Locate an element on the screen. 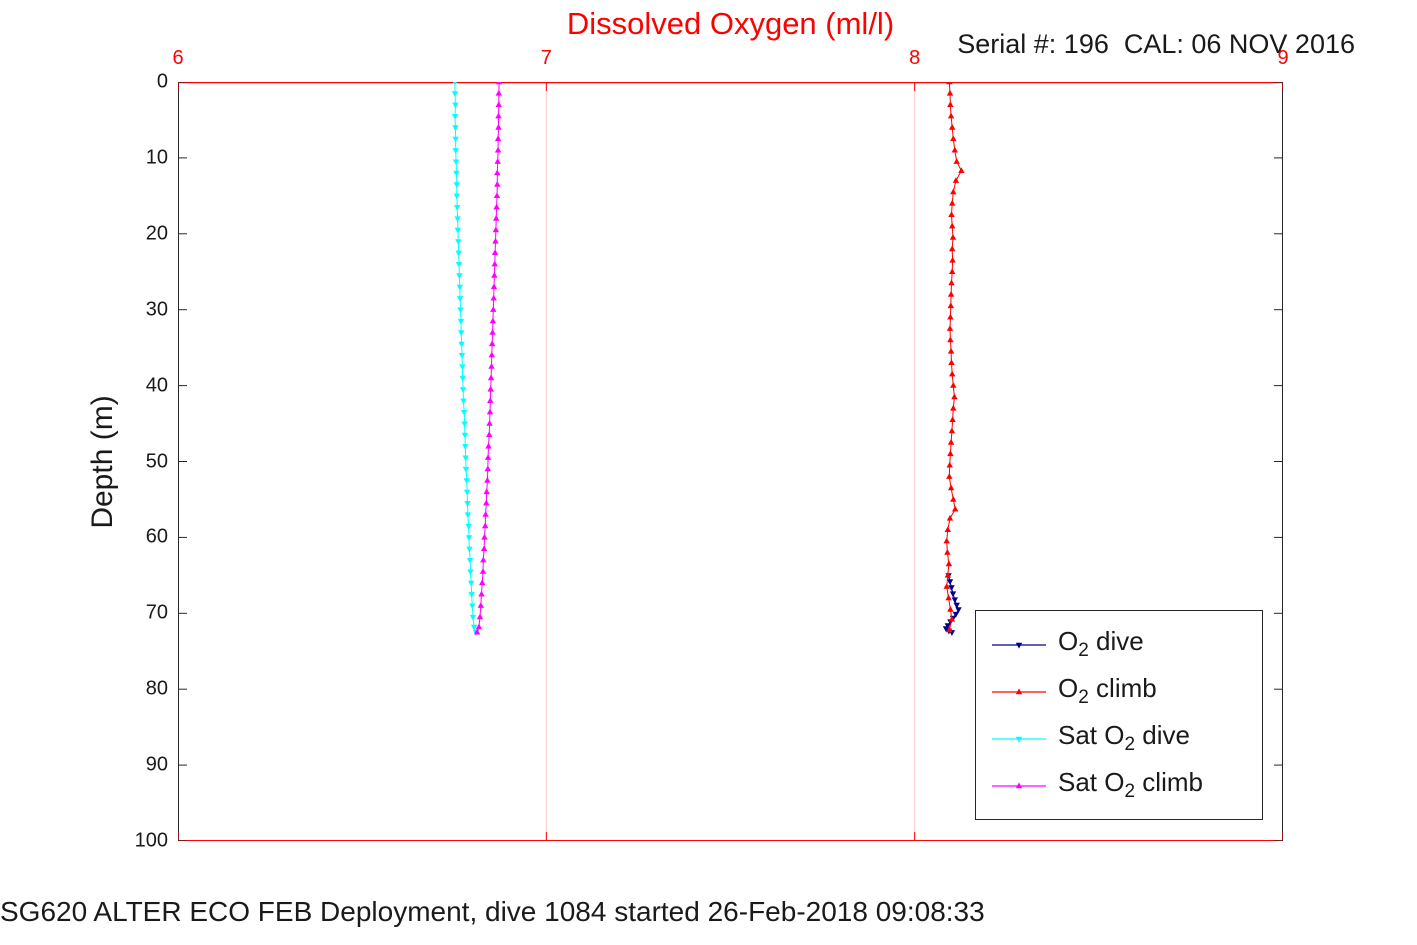  legend-swatch-sat-o2-climb is located at coordinates (1019, 784).